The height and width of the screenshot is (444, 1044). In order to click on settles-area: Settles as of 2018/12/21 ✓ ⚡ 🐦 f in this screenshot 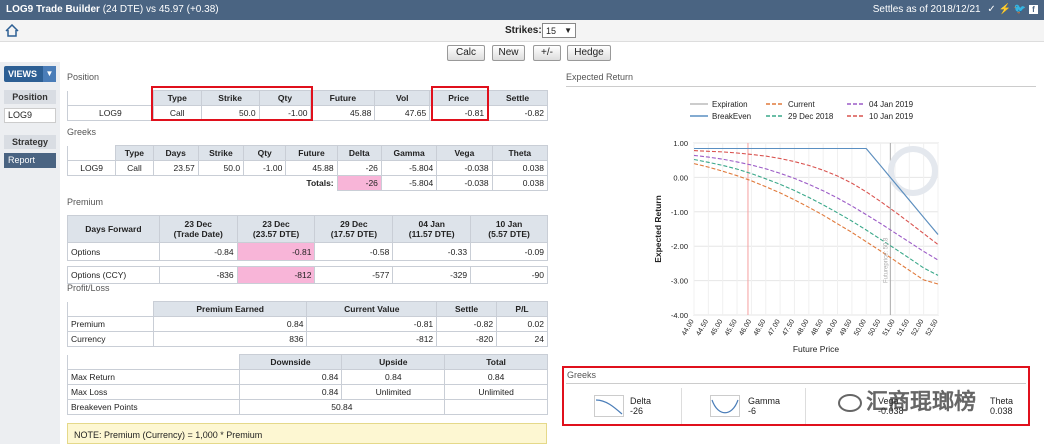, I will do `click(955, 9)`.